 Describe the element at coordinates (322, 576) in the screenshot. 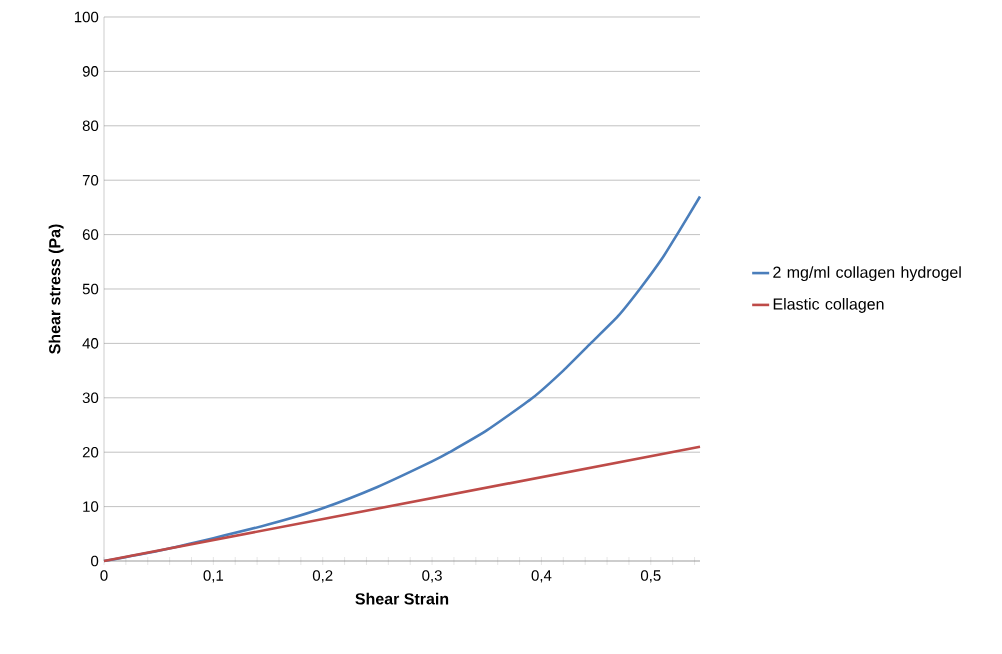

I see `x-tick-label: 0,2` at that location.